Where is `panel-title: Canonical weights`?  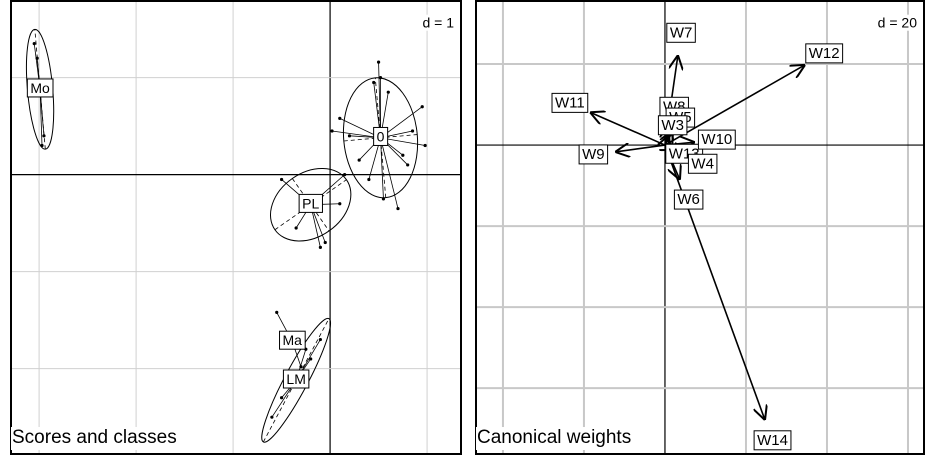 panel-title: Canonical weights is located at coordinates (554, 437).